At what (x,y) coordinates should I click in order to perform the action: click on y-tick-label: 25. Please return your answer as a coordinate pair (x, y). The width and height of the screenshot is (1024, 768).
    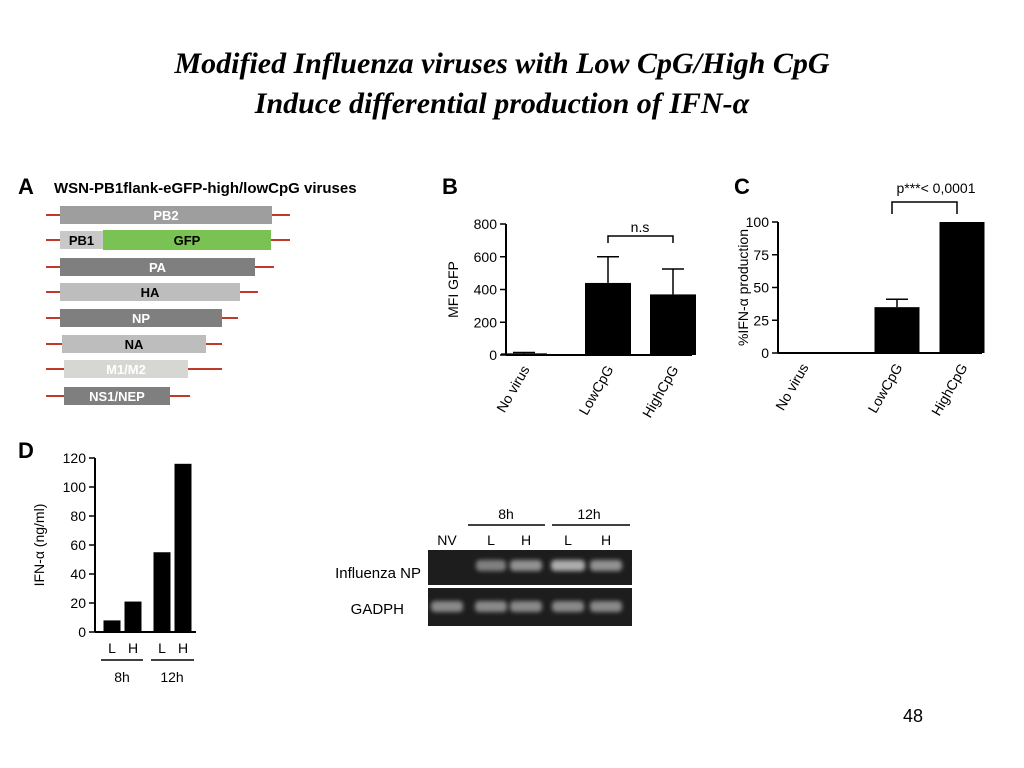
    Looking at the image, I should click on (761, 320).